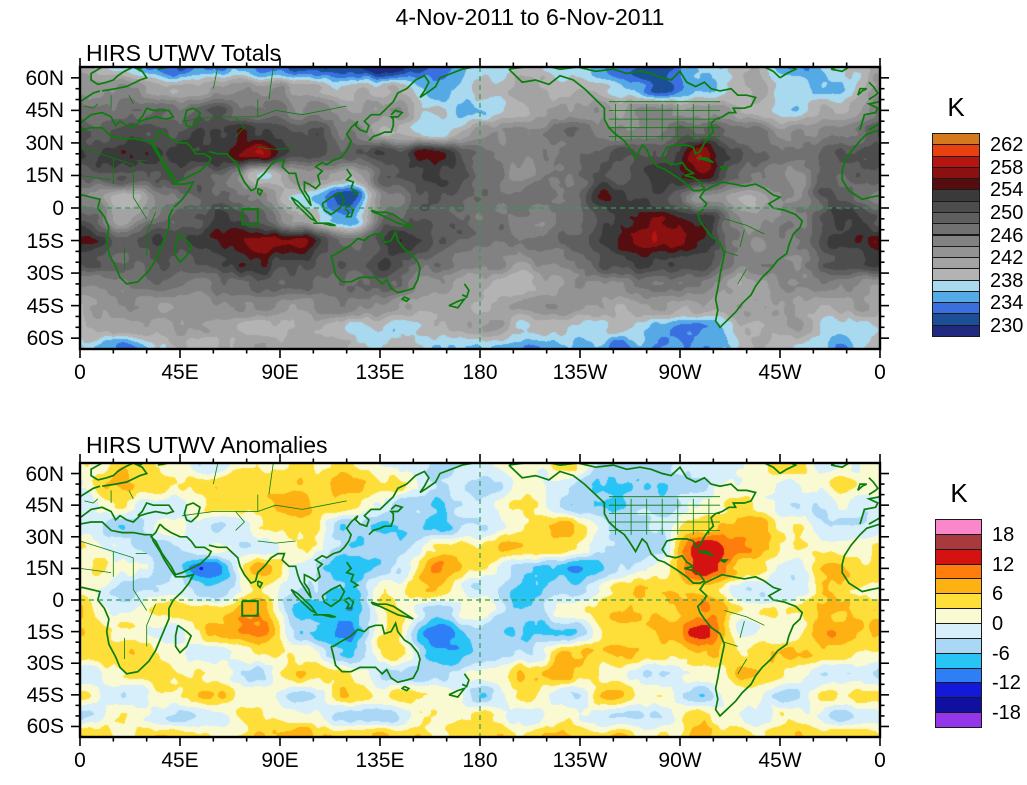 This screenshot has height=785, width=1027. Describe the element at coordinates (380, 760) in the screenshot. I see `x-tick-label: 135E` at that location.